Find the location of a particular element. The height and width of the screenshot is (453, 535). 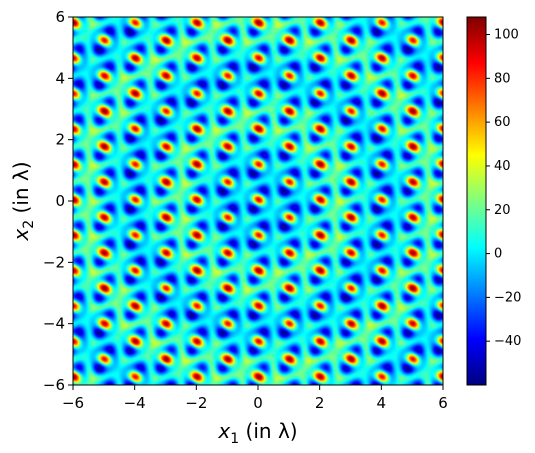

y-tick-label: 4 is located at coordinates (60, 78).